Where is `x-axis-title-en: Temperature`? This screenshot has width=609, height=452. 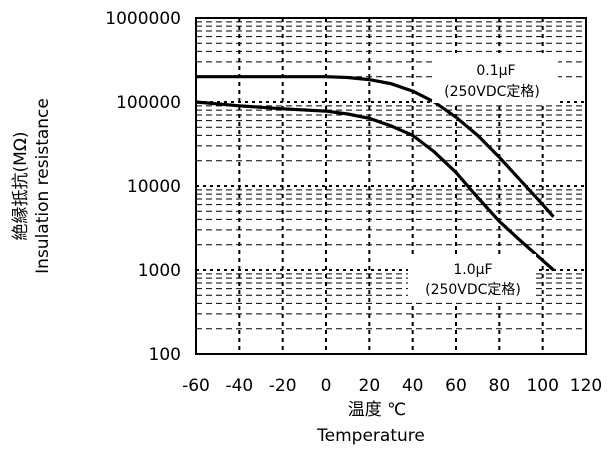 x-axis-title-en: Temperature is located at coordinates (370, 436).